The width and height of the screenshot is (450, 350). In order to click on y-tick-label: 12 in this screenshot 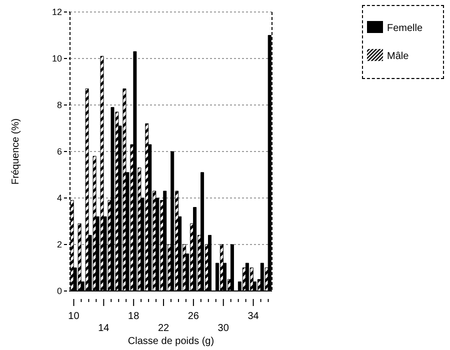, I will do `click(57, 12)`.